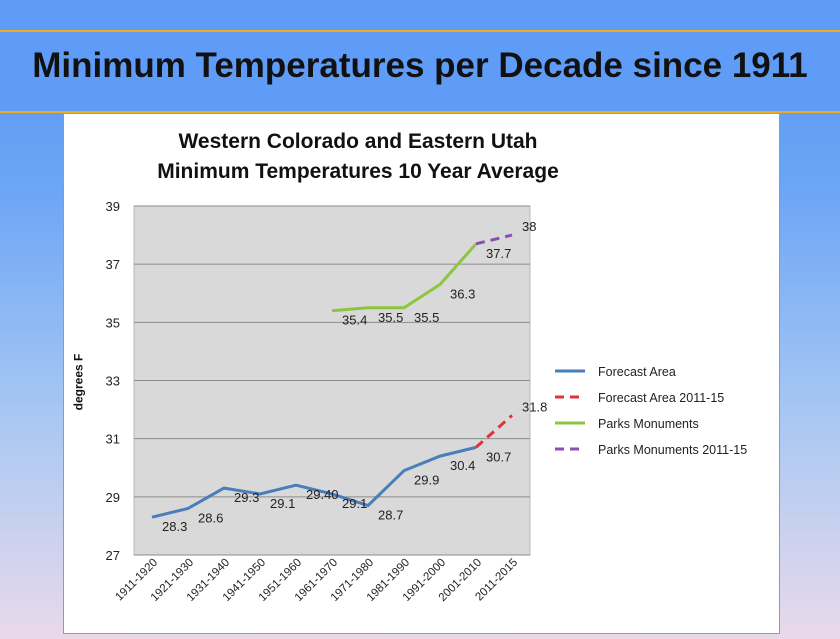  Describe the element at coordinates (113, 497) in the screenshot. I see `y-tick-label: 29` at that location.